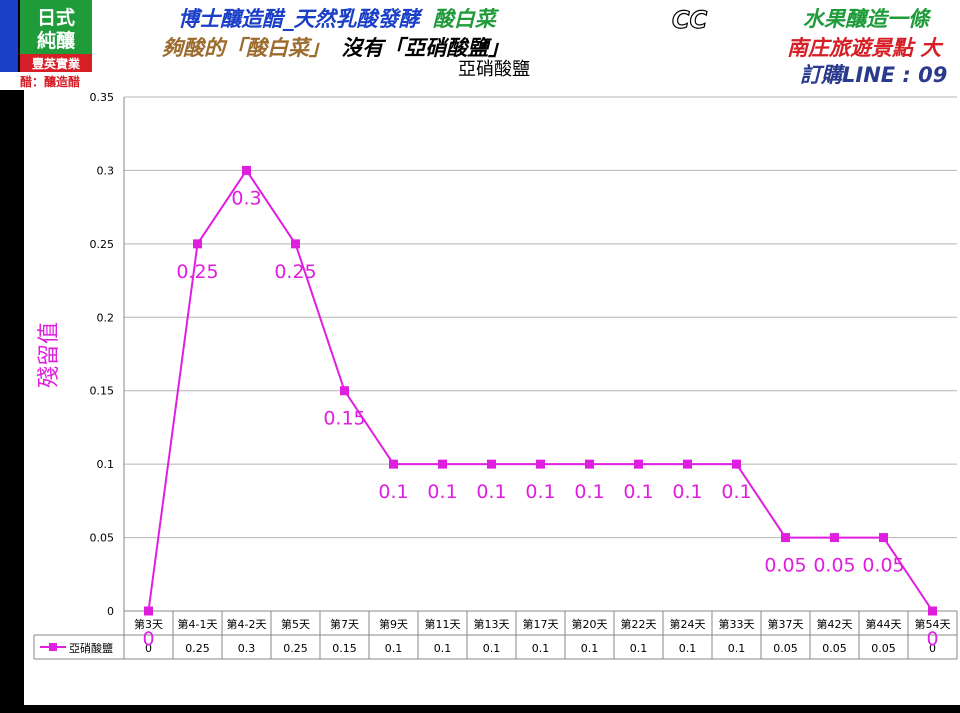 Image resolution: width=960 pixels, height=713 pixels. What do you see at coordinates (344, 648) in the screenshot?
I see `table-value: 0.15` at bounding box center [344, 648].